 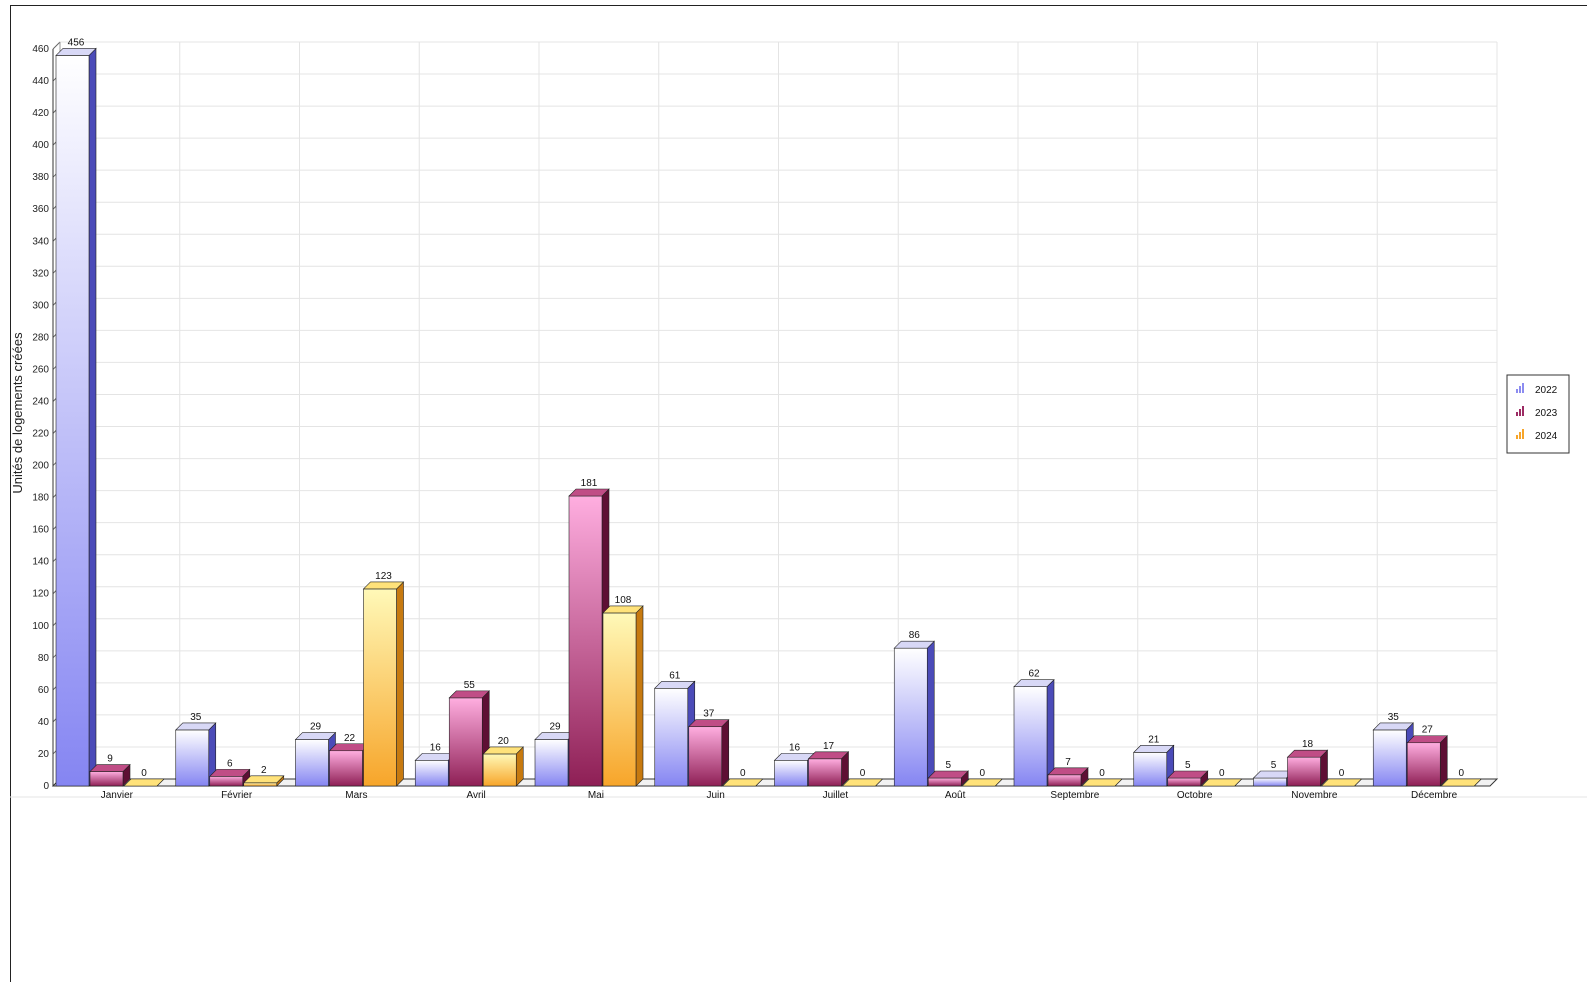 I want to click on bar-2024-Janvier, so click(x=144, y=782).